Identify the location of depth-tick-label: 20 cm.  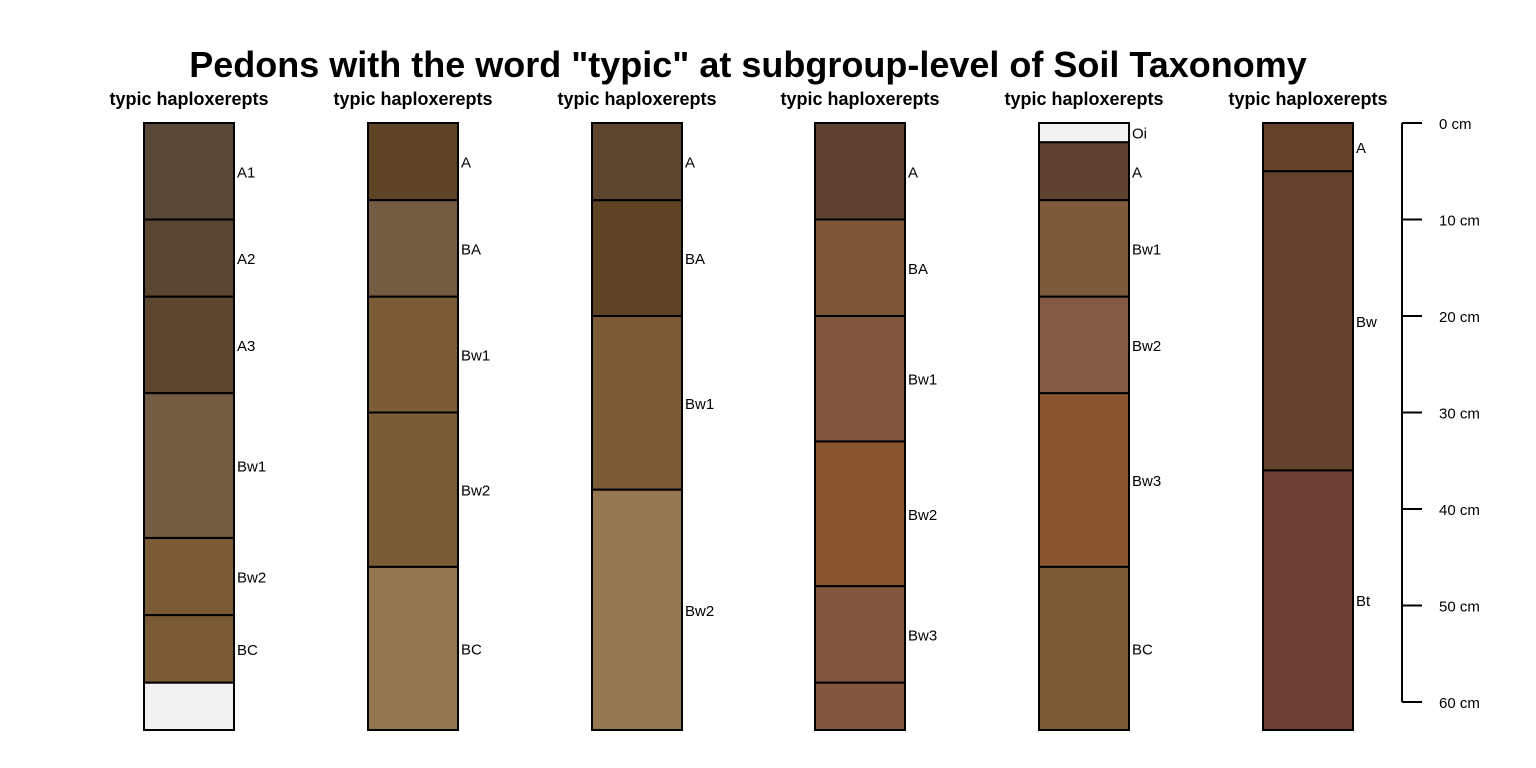
(1459, 317).